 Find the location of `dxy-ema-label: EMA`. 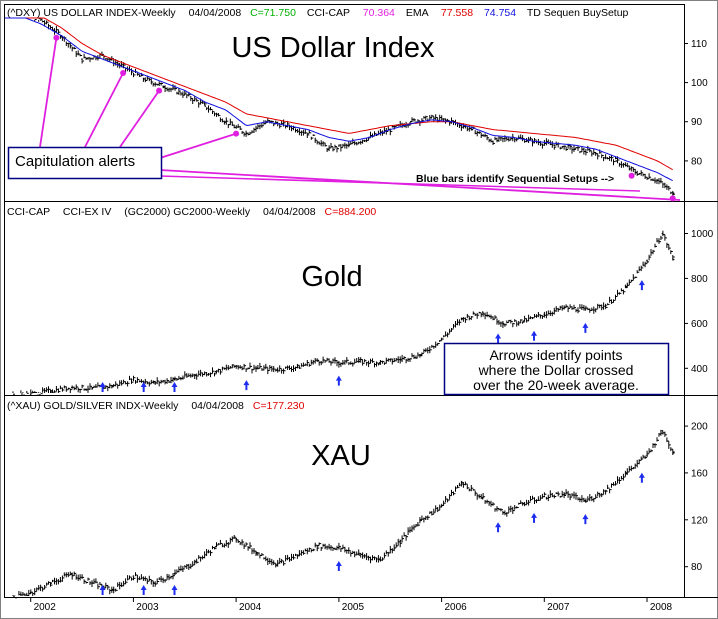

dxy-ema-label: EMA is located at coordinates (417, 13).